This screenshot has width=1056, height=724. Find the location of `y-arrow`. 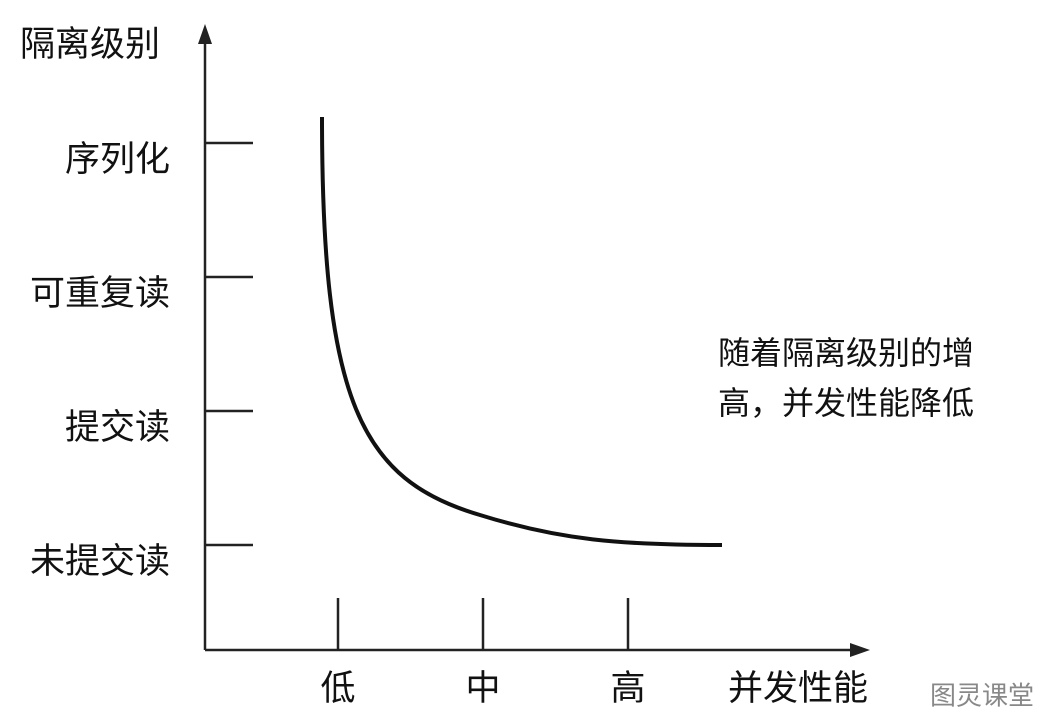

y-arrow is located at coordinates (205, 34).